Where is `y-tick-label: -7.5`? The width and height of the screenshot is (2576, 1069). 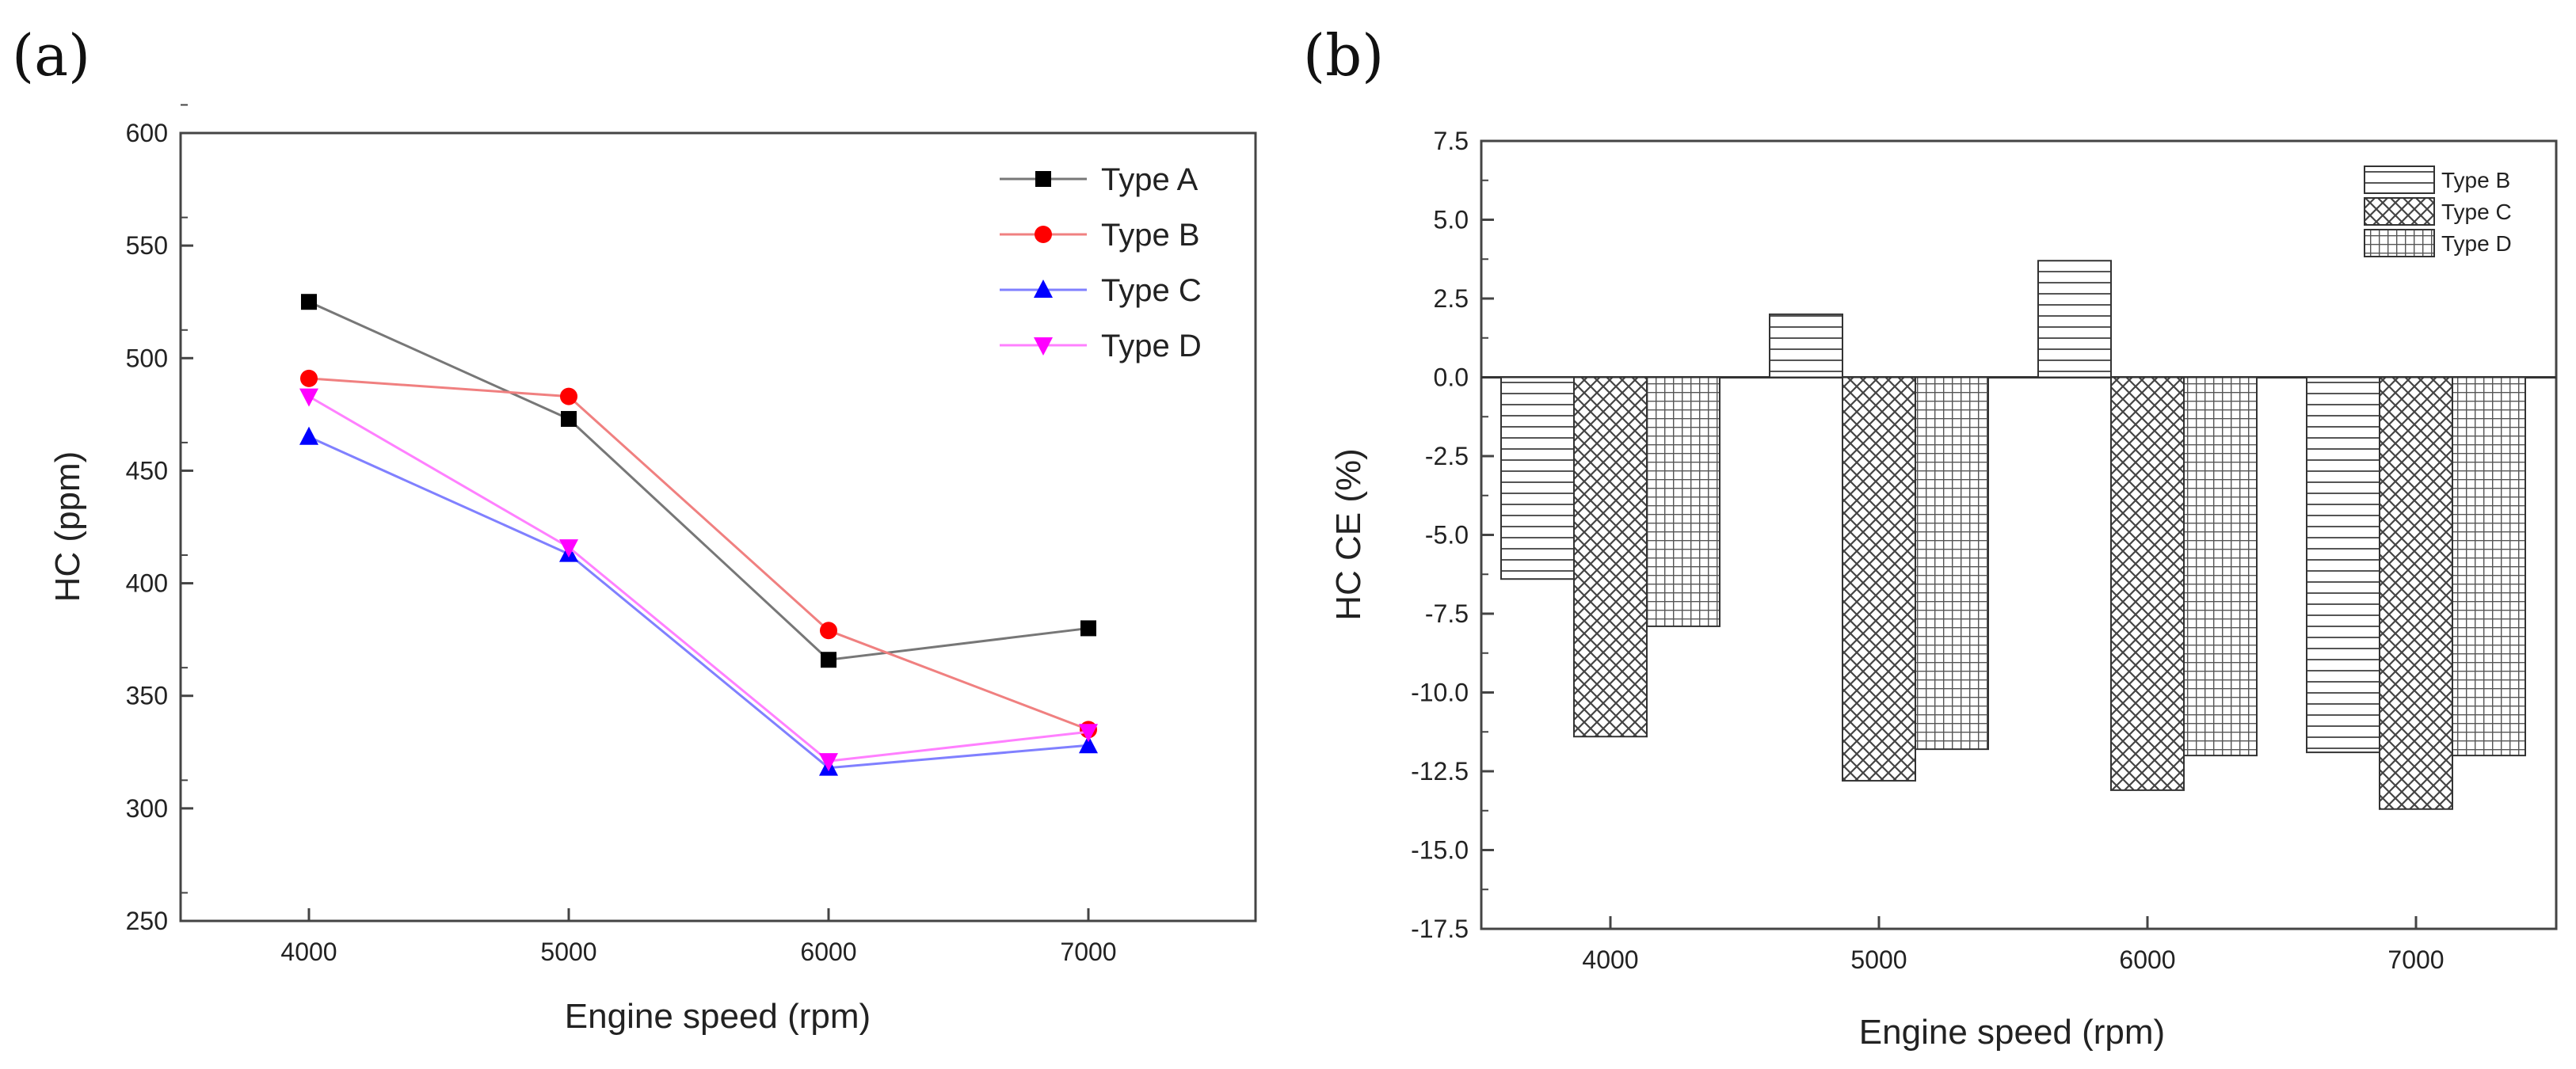
y-tick-label: -7.5 is located at coordinates (1447, 613).